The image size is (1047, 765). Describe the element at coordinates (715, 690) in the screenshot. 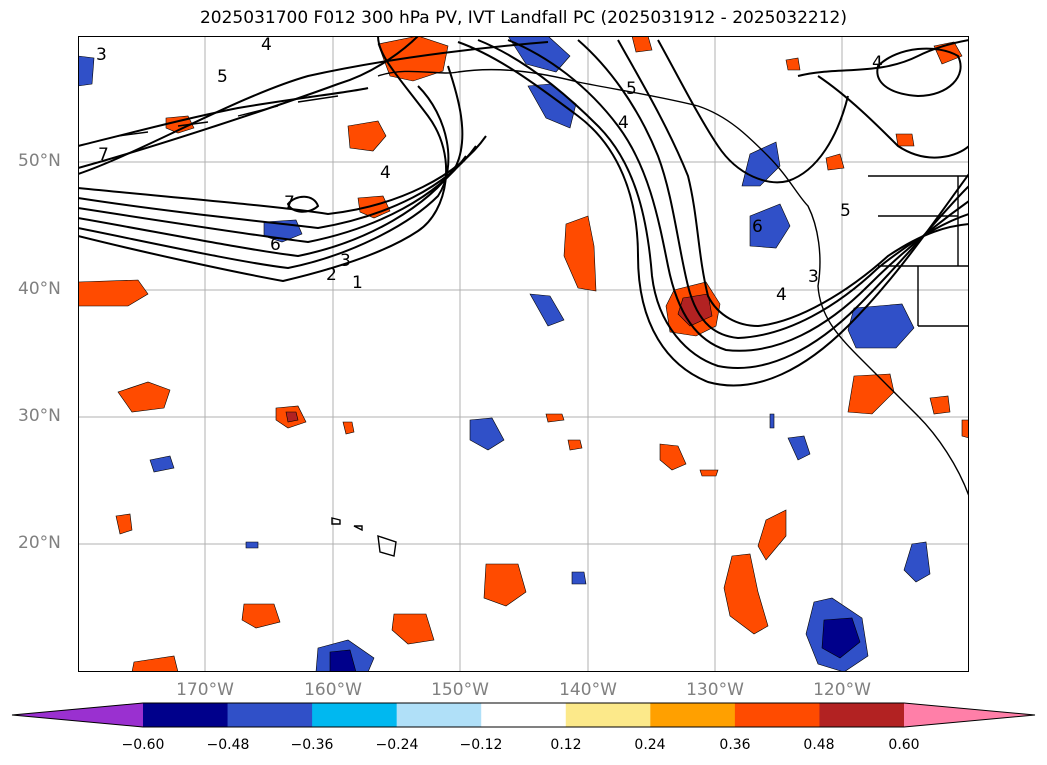

I see `lon-label: 130°W` at that location.